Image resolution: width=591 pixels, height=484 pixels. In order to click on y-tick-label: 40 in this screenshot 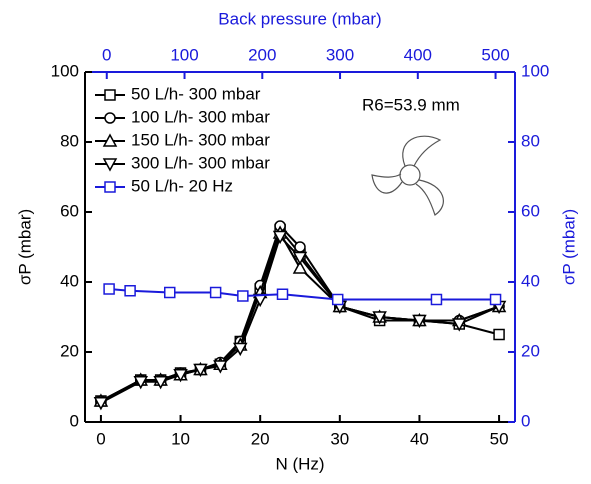, I will do `click(69, 280)`.